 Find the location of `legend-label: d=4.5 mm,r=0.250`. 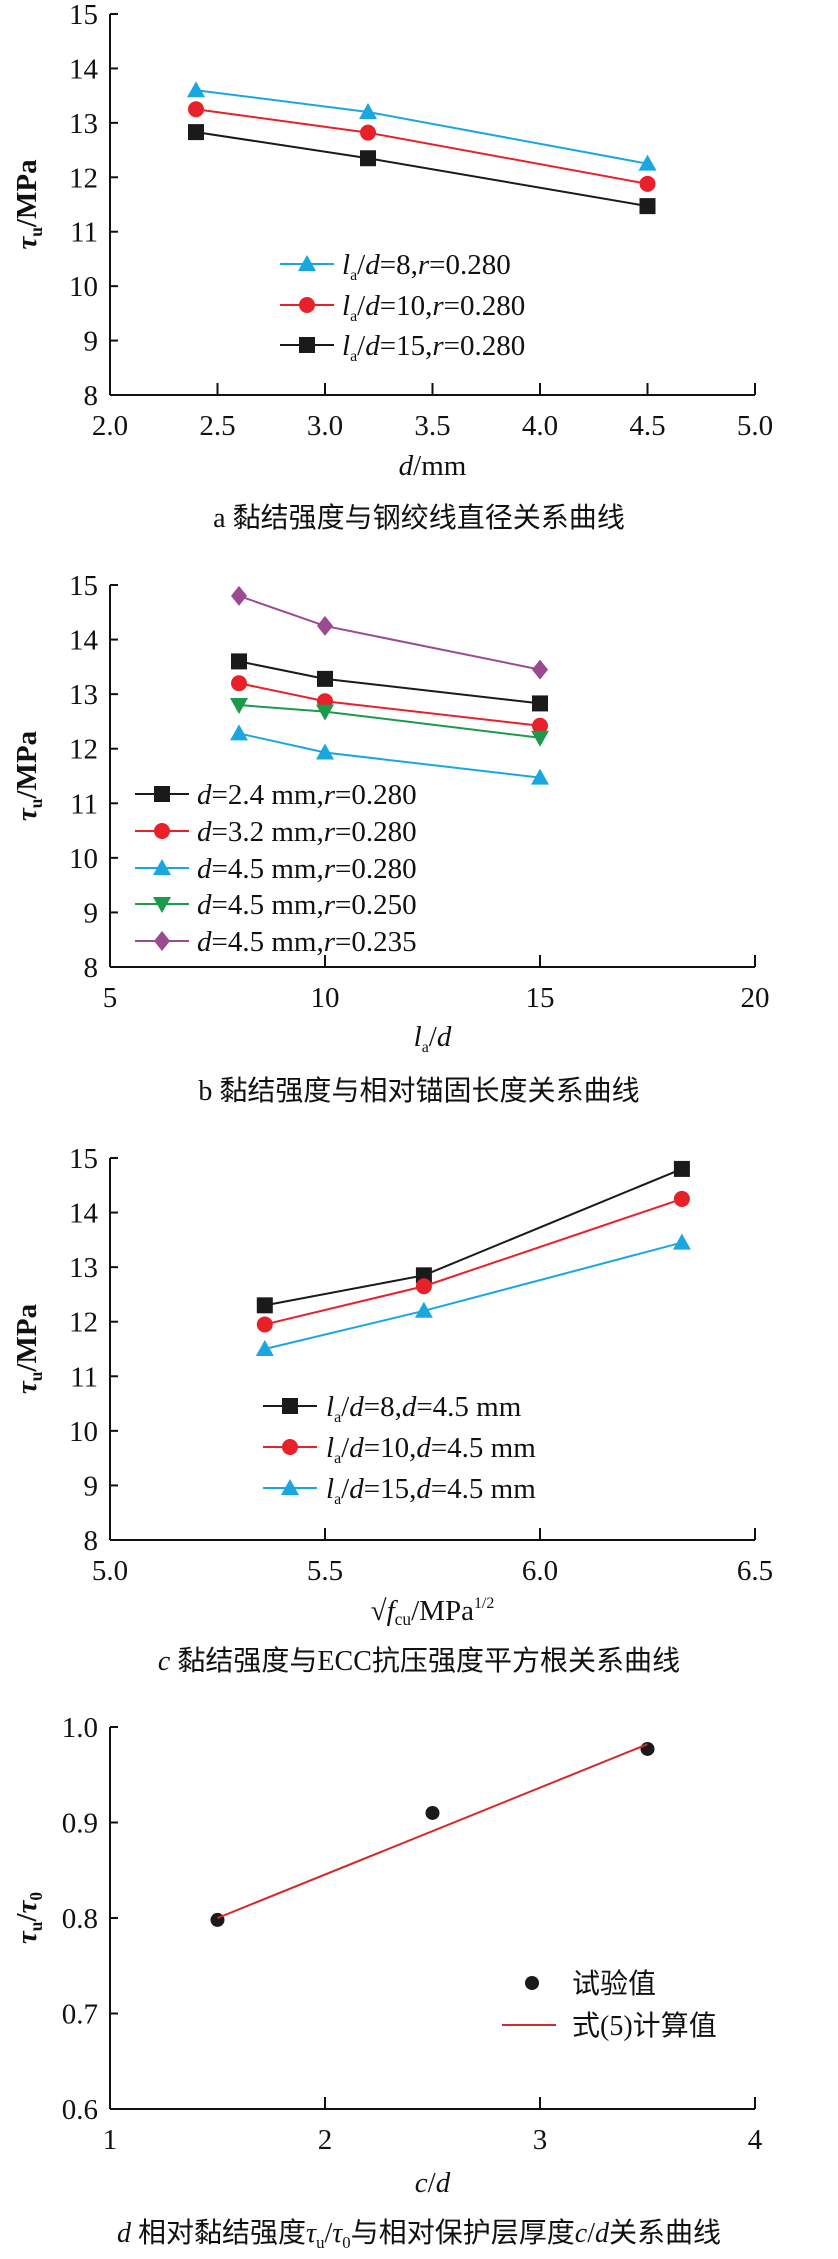

legend-label: d=4.5 mm,r=0.250 is located at coordinates (307, 905).